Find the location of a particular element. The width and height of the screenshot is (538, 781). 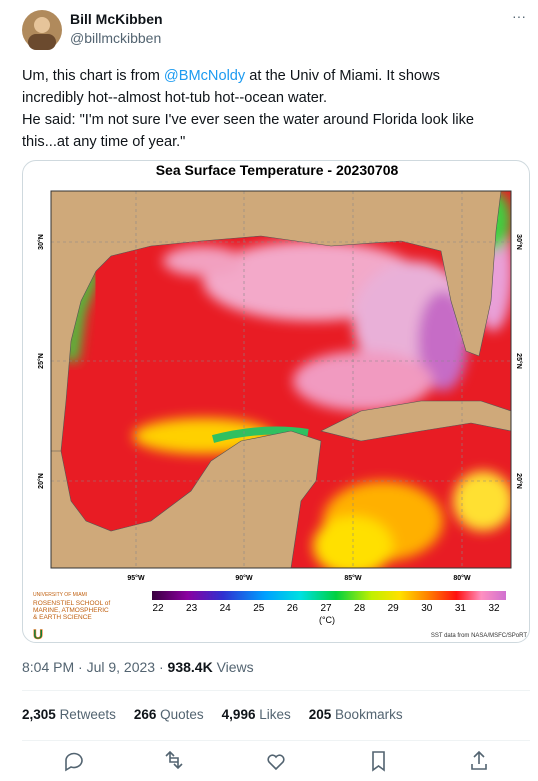

avatar is located at coordinates (42, 30).